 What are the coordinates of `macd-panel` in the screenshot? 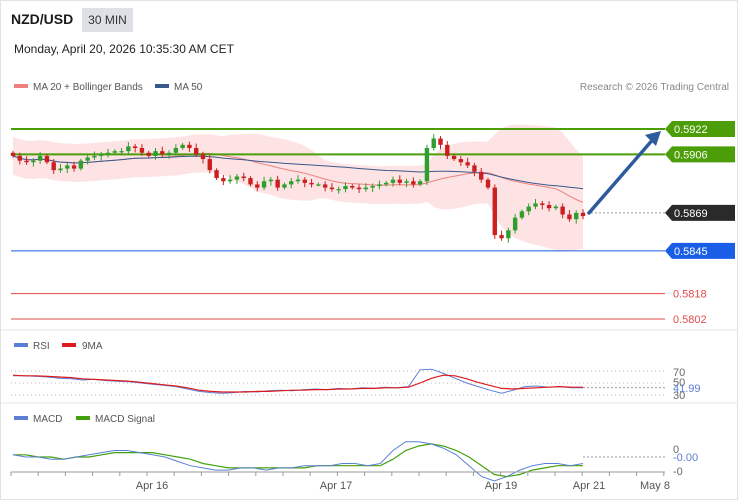 It's located at (338, 461).